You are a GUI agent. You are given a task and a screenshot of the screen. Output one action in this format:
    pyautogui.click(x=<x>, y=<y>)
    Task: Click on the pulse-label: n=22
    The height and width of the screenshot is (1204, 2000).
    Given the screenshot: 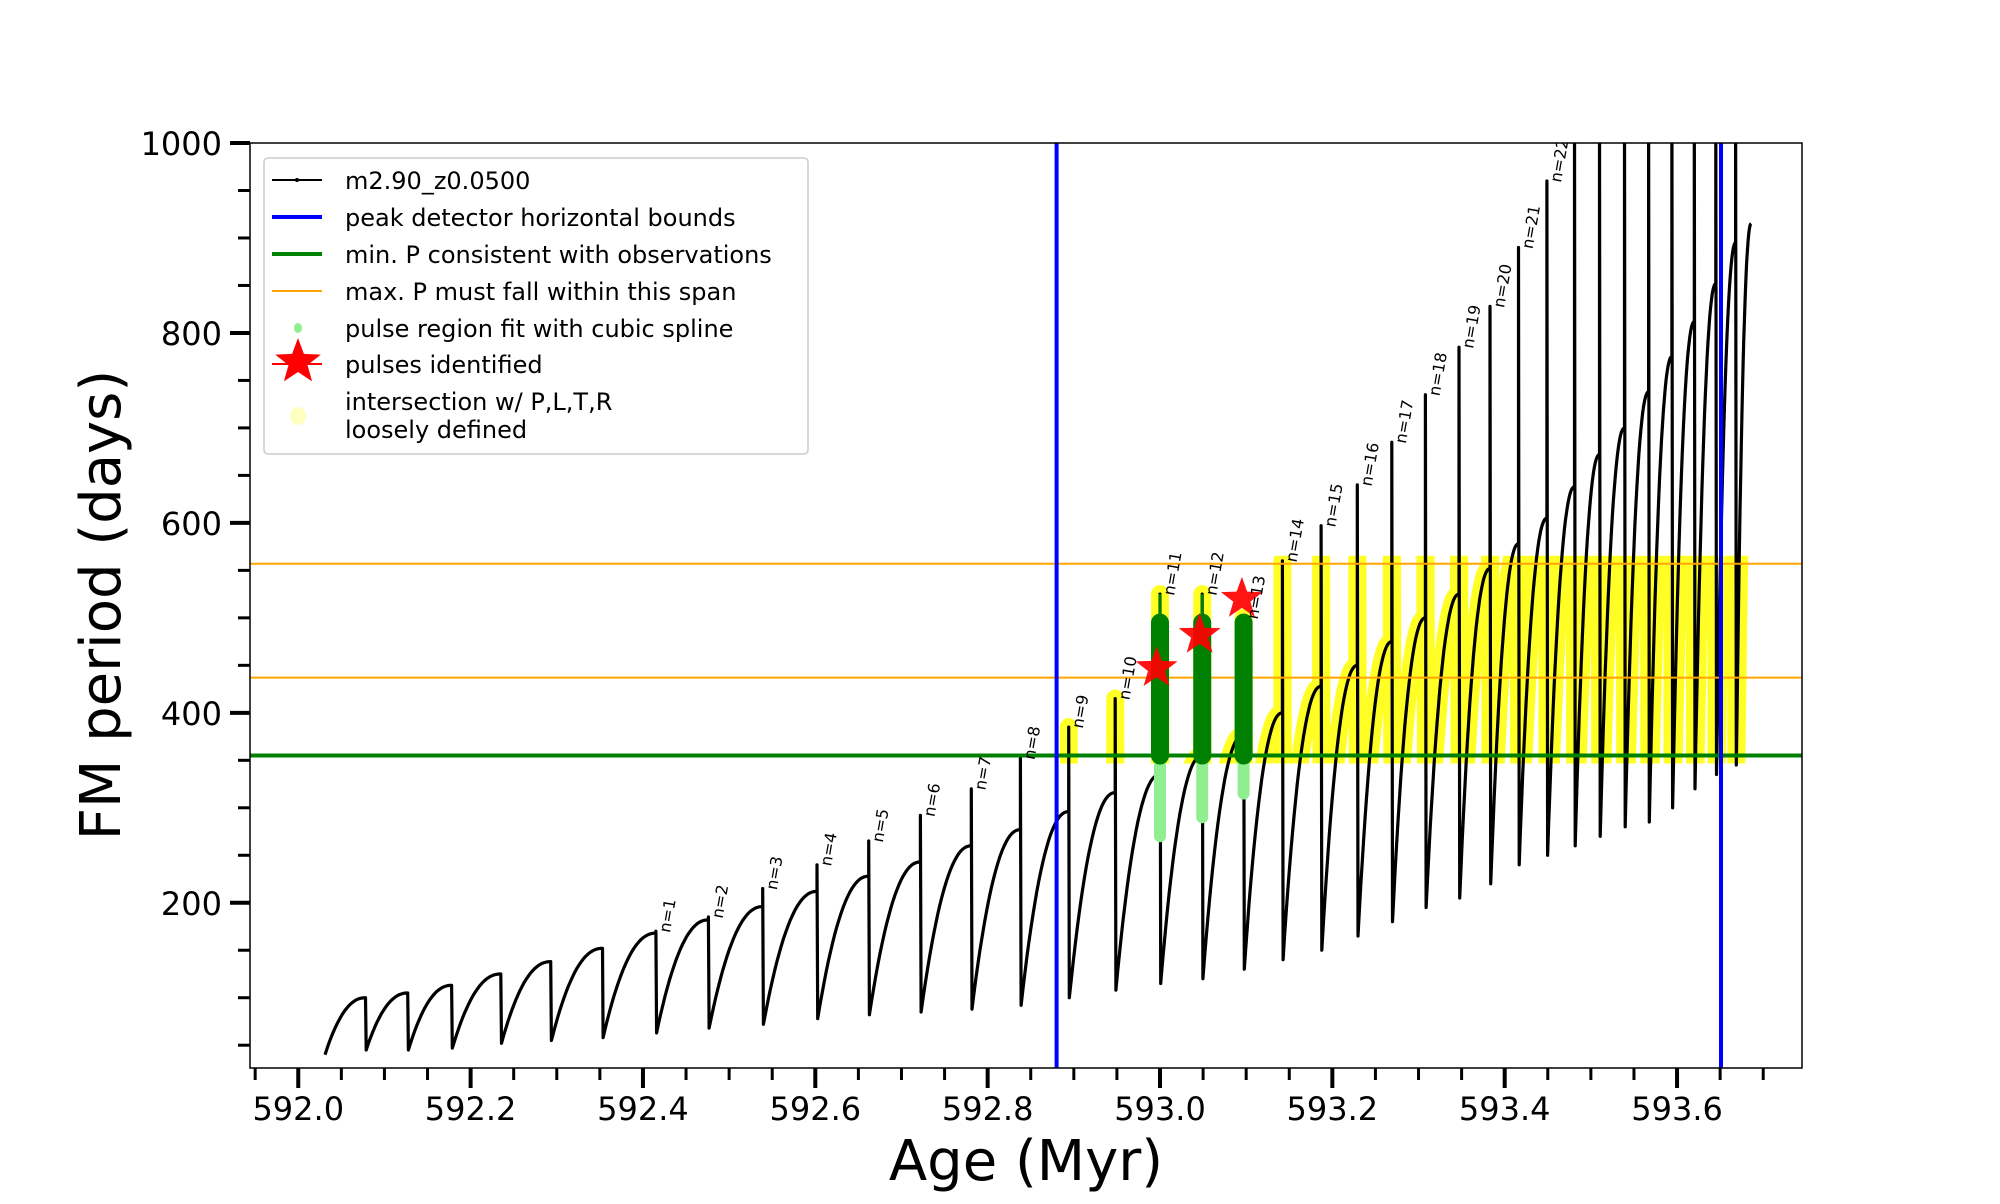 What is the action you would take?
    pyautogui.click(x=1559, y=160)
    